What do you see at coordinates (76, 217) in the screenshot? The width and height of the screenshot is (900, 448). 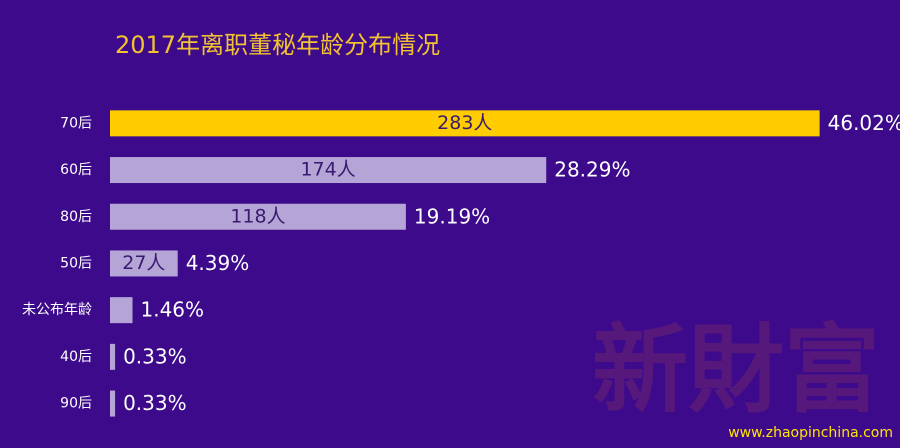 I see `y-tick-label: 80后` at bounding box center [76, 217].